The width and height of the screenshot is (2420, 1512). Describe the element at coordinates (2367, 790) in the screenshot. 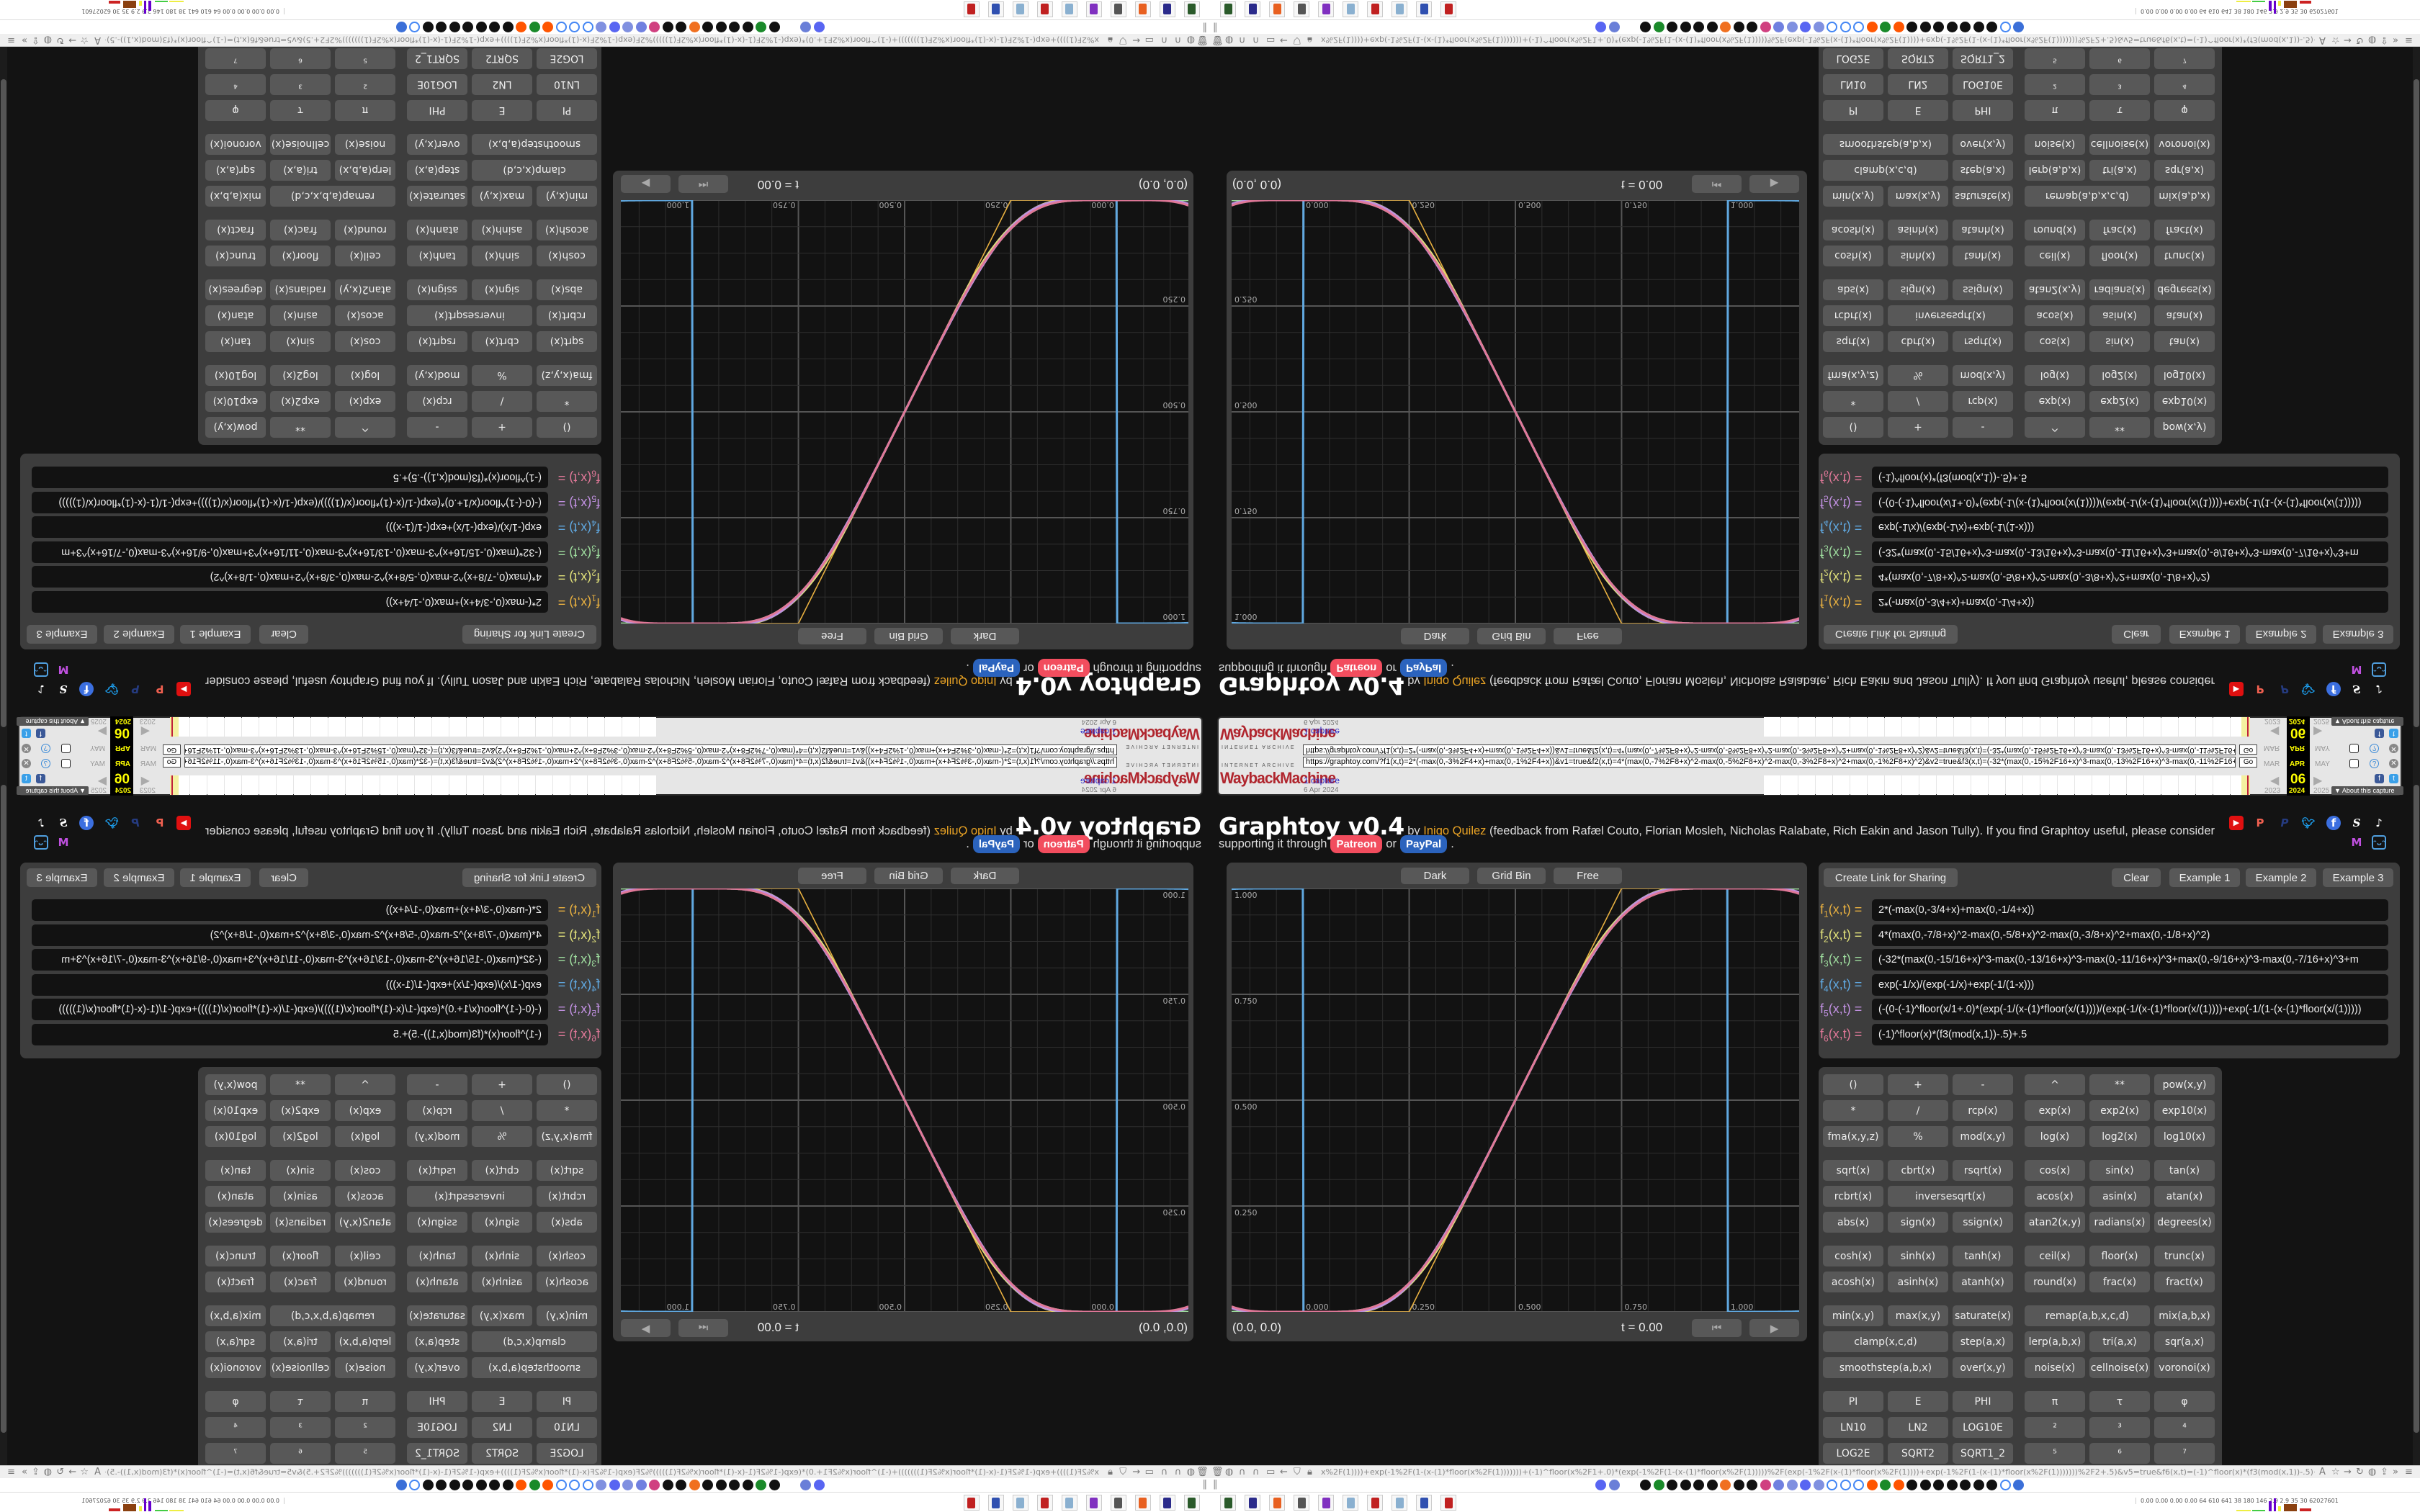

I see `about-capture-button: ▼ About this capture` at that location.